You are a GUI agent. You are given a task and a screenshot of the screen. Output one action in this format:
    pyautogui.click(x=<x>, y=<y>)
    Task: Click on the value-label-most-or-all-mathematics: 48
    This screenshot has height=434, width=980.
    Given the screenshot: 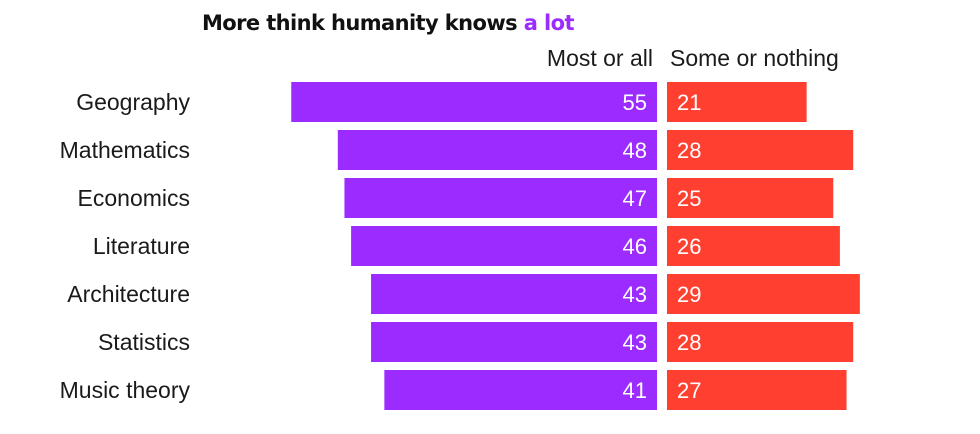 What is the action you would take?
    pyautogui.click(x=635, y=150)
    